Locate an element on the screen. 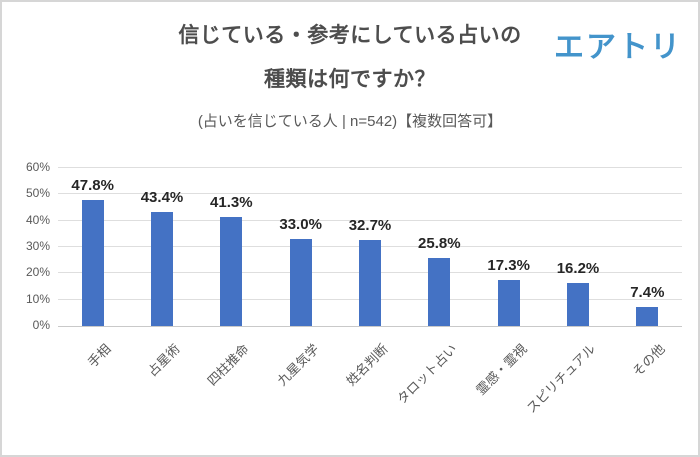 Image resolution: width=700 pixels, height=457 pixels. chart-title-line-1: 信じている・参考にしている占いの is located at coordinates (350, 35).